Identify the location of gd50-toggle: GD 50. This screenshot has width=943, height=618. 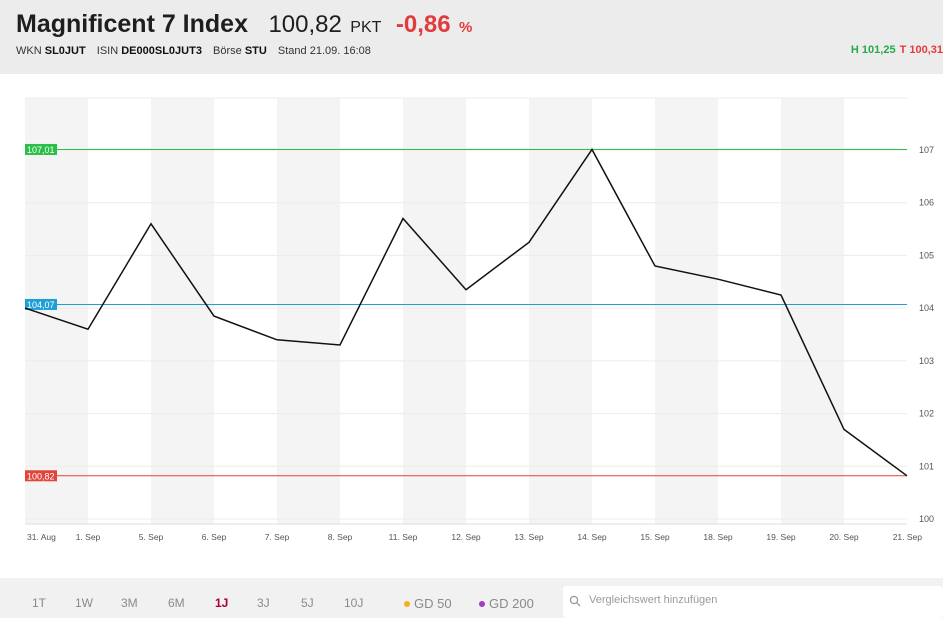
(428, 603).